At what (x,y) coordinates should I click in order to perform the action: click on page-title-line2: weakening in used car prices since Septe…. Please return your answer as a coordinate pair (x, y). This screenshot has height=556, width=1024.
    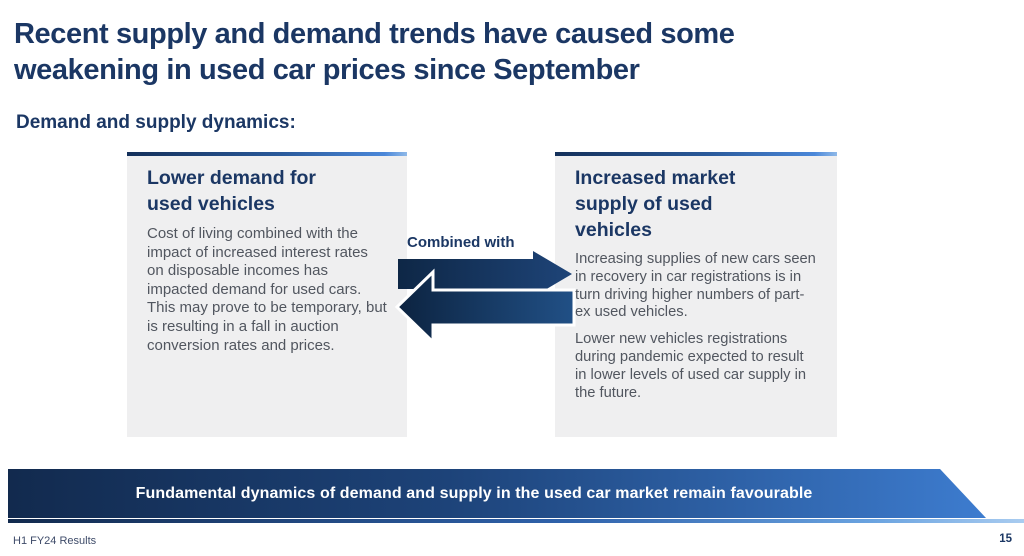
    Looking at the image, I should click on (327, 70).